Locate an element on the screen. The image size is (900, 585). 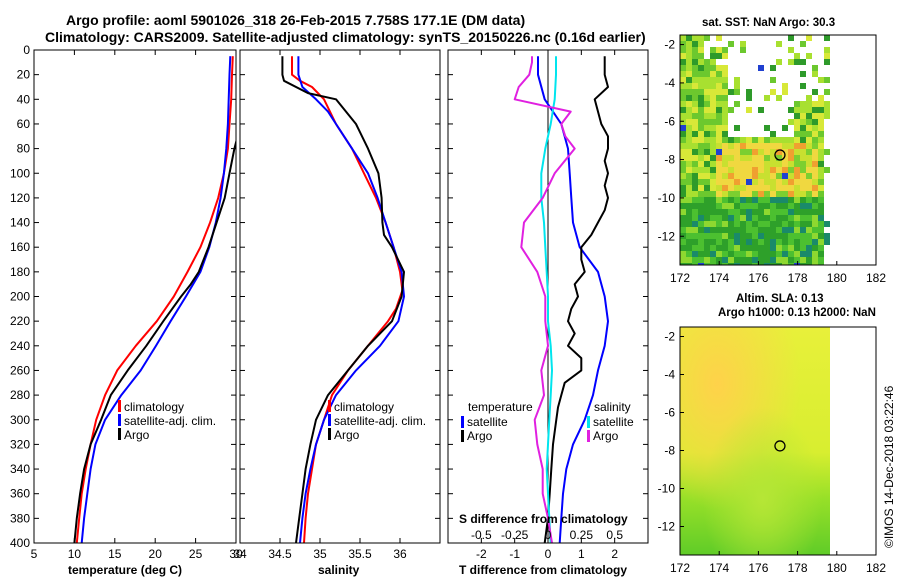
y-tick-label: 160 is located at coordinates (20, 247).